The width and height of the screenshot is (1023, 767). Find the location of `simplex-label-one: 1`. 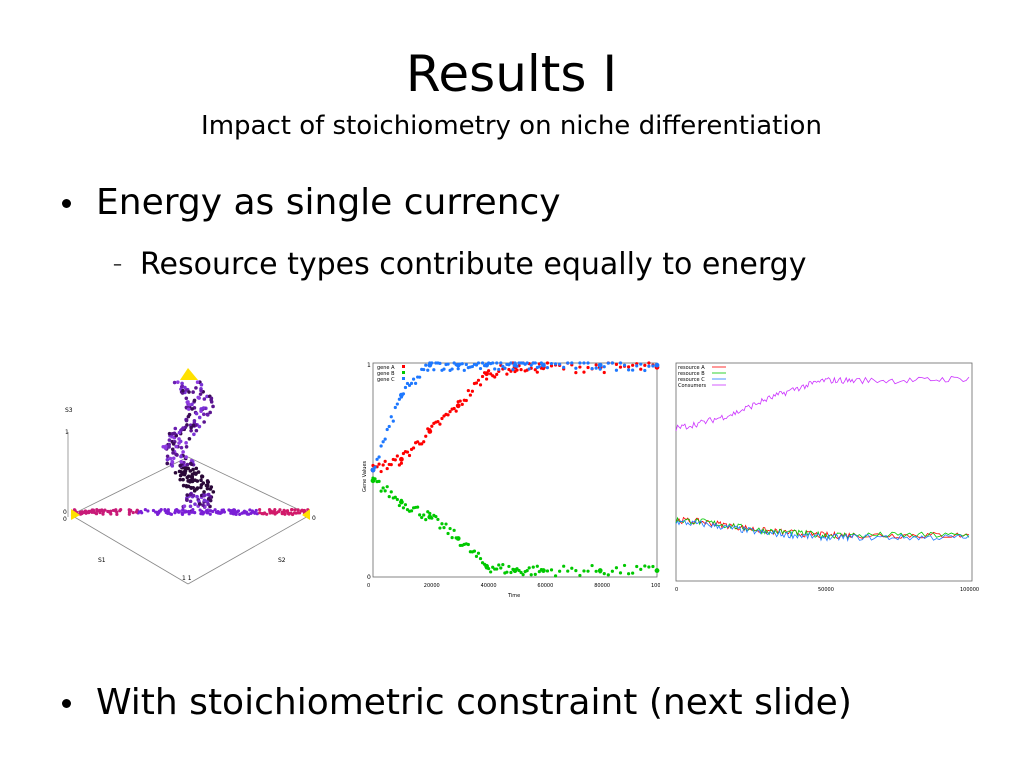

simplex-label-one: 1 is located at coordinates (67, 432).